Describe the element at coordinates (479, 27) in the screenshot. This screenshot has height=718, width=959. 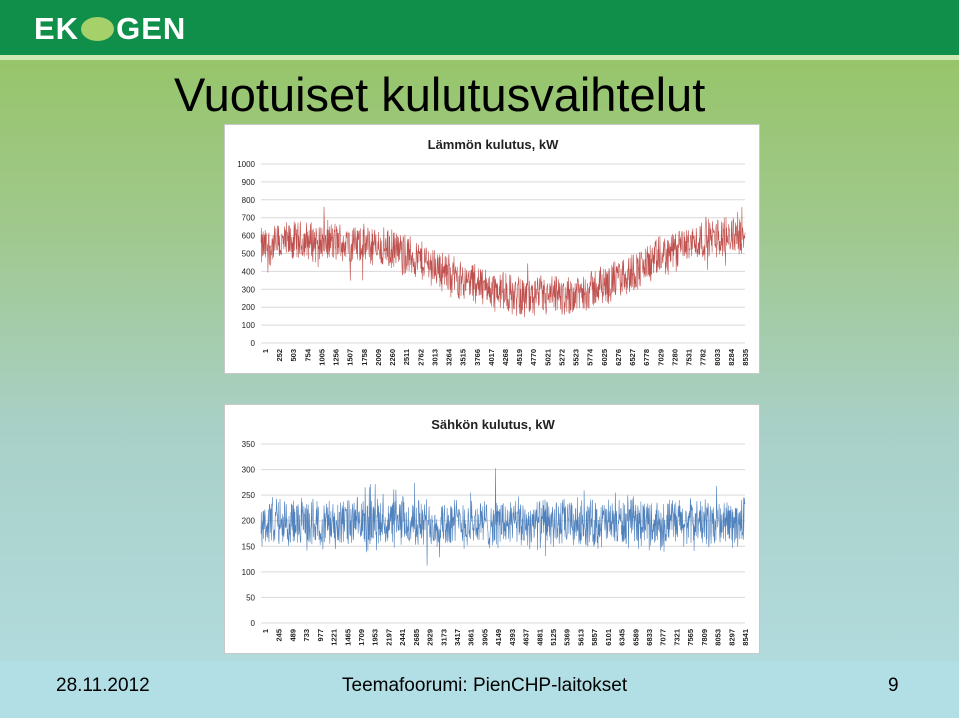
I see `header-bar: EK GEN` at that location.